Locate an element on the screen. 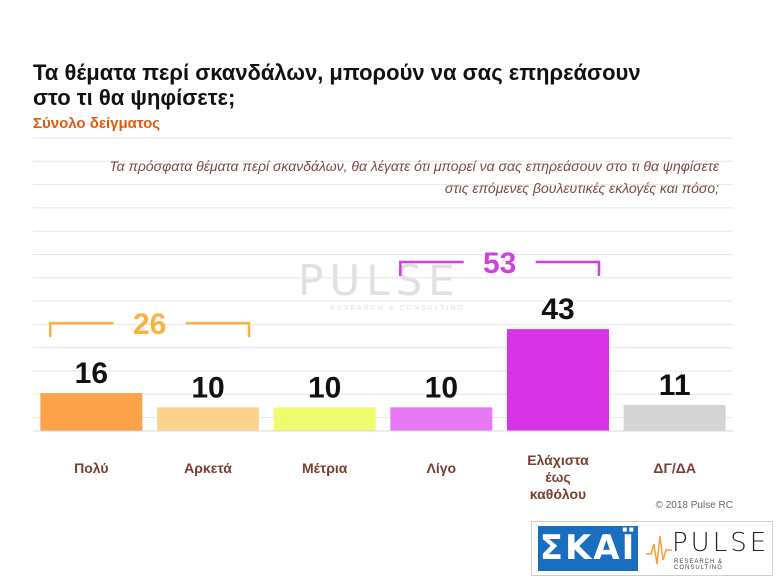  category-label: Πολύ is located at coordinates (91, 468).